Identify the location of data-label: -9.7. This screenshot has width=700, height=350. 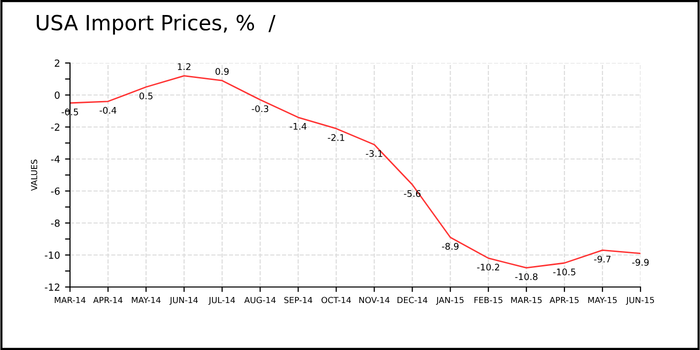
(602, 259).